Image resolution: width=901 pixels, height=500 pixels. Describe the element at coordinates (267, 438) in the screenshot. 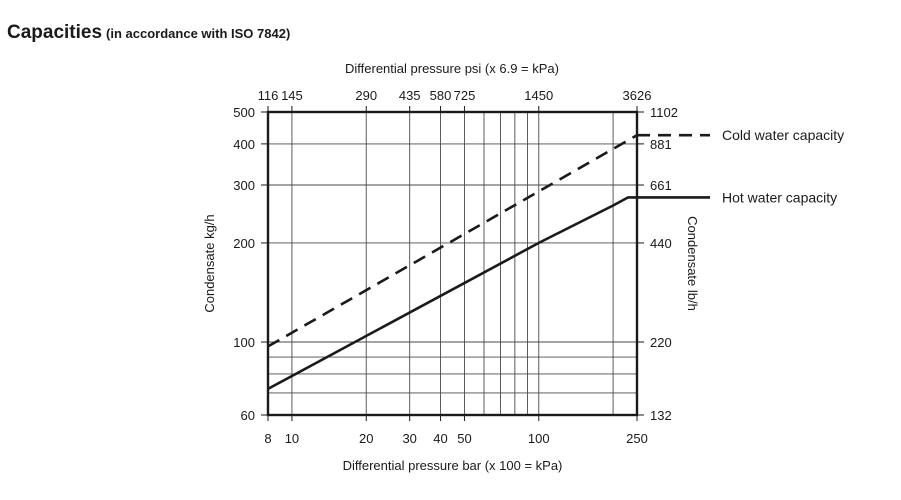

I see `x-bottom-tick-label: 8` at that location.